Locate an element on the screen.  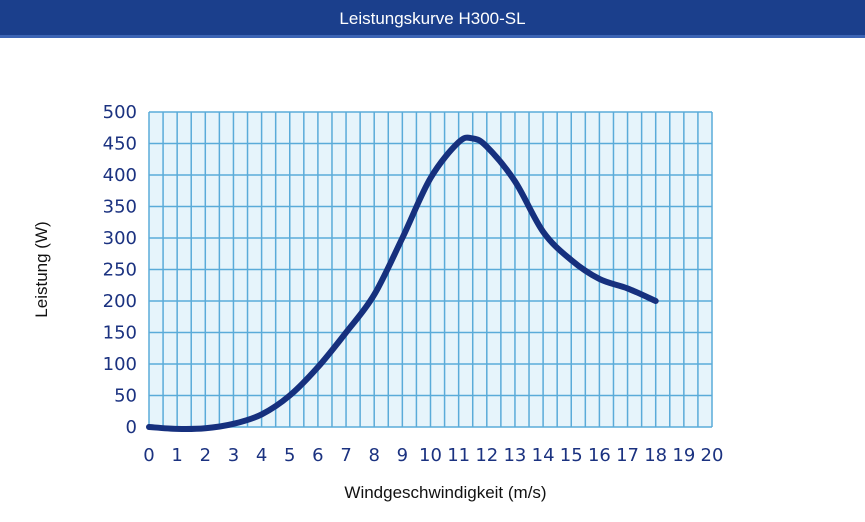
y-tick-label: 250 is located at coordinates (120, 270).